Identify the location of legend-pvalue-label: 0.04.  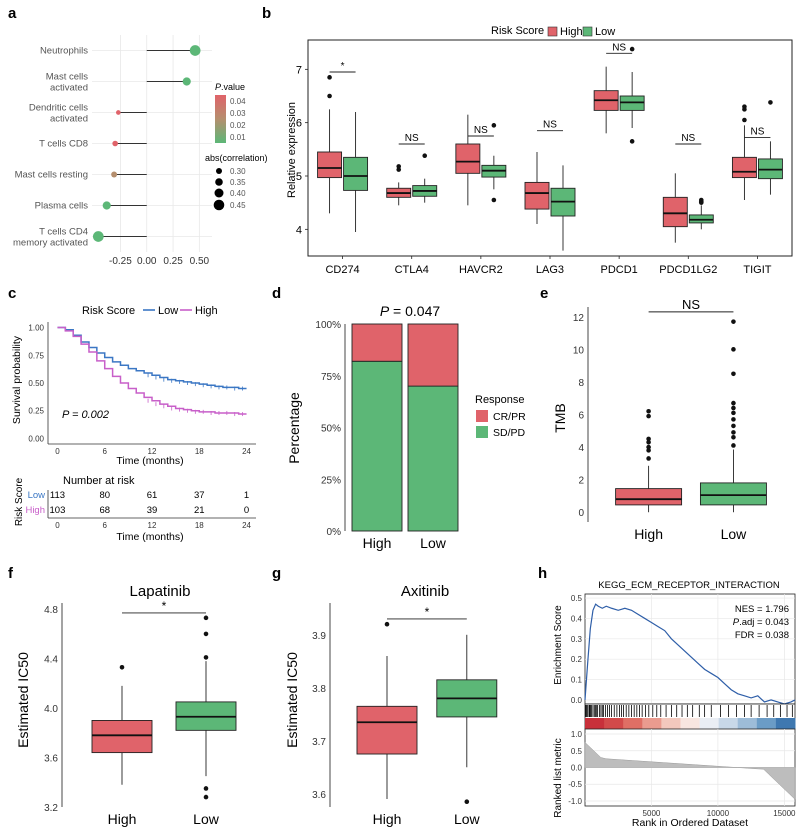
(238, 101).